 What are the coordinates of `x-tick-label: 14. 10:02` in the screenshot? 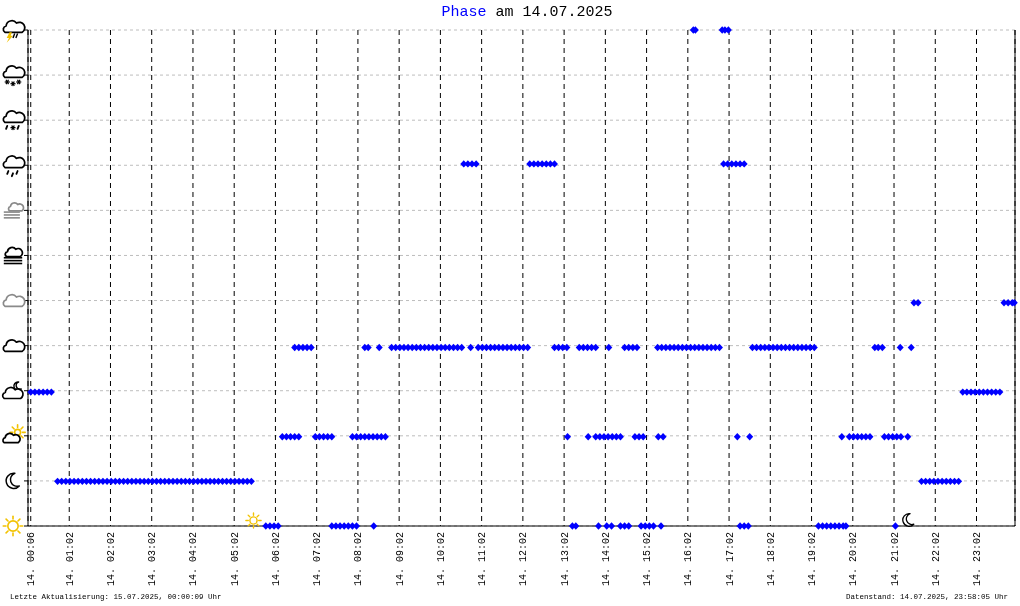 It's located at (441, 559).